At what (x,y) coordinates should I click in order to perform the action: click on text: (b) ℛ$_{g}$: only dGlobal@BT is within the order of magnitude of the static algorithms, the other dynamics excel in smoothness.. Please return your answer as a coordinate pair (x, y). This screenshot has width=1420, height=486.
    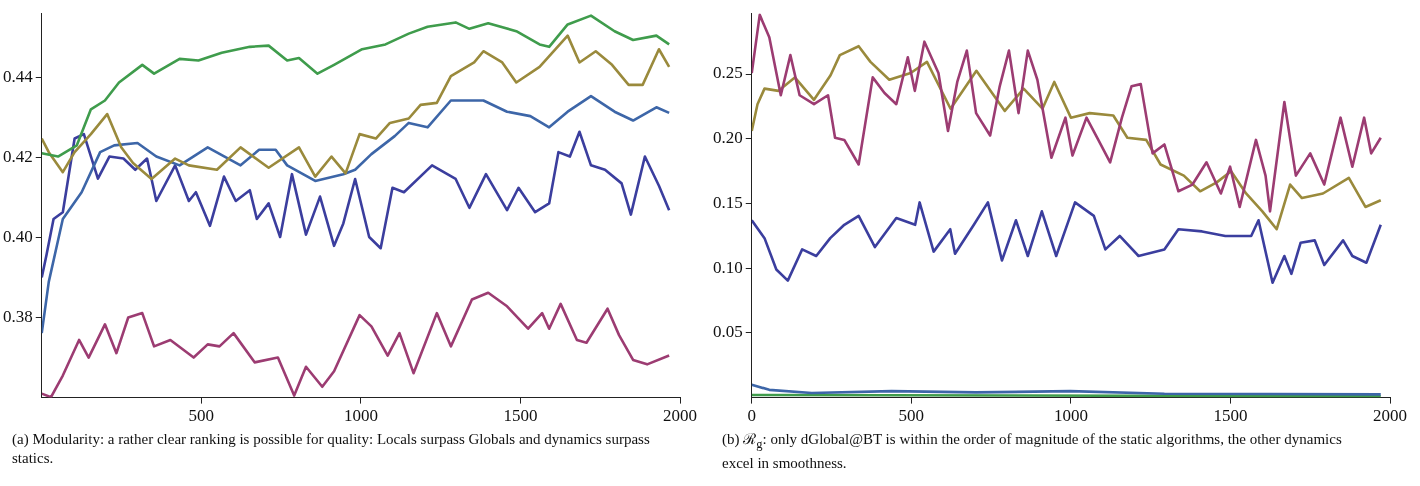
    Looking at the image, I should click on (1032, 451).